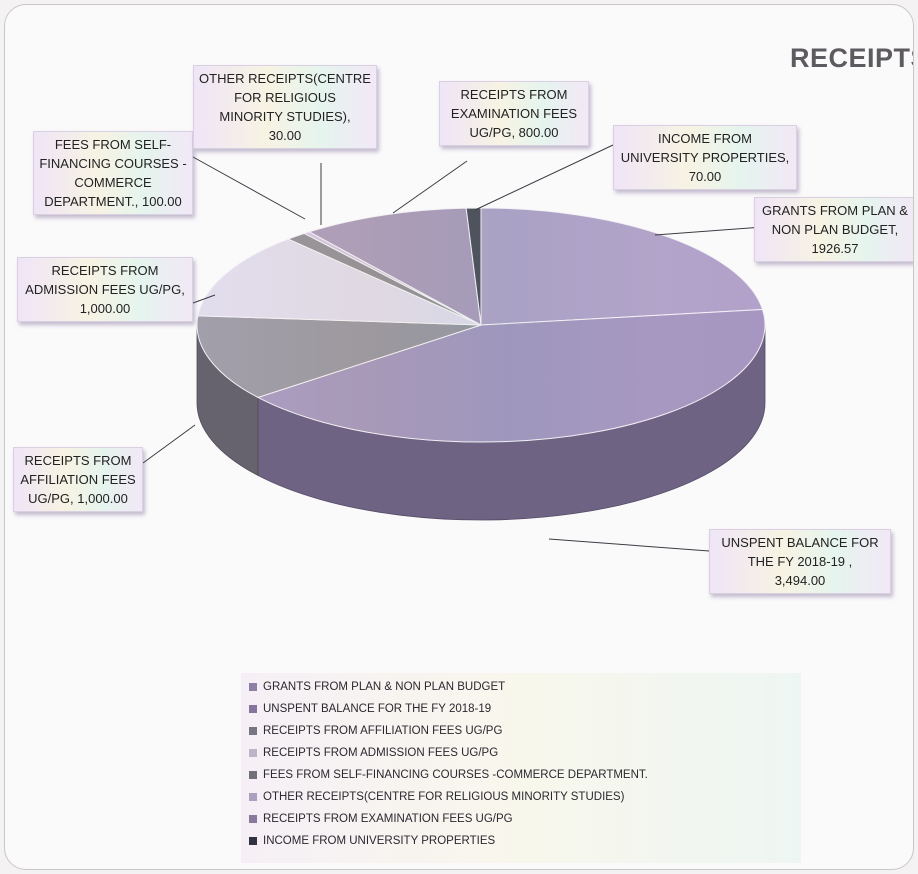  I want to click on data-label-line: MINORITY STUDIES),, so click(285, 116).